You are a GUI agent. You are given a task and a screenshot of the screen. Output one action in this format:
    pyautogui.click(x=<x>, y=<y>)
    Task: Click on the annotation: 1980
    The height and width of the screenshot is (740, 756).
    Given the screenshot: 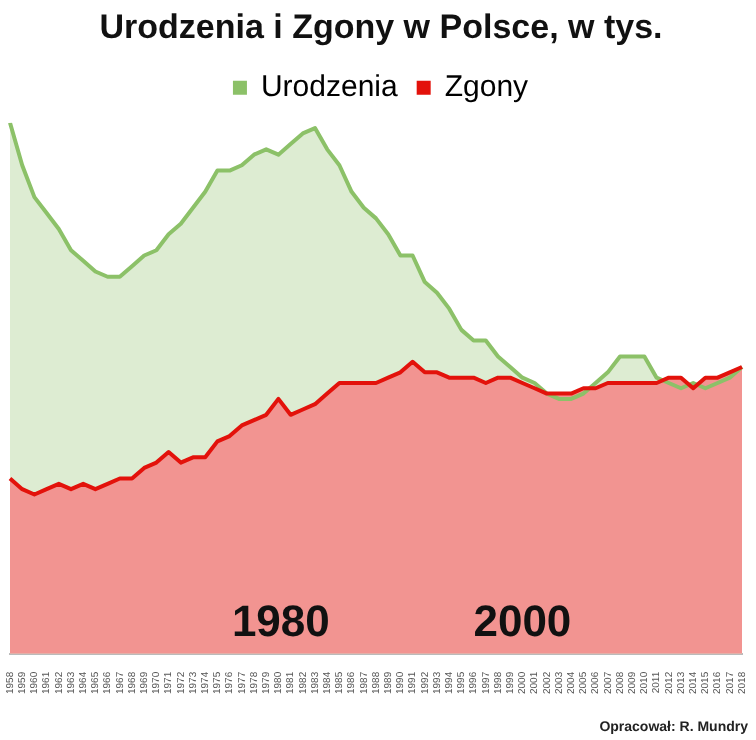 What is the action you would take?
    pyautogui.click(x=280, y=620)
    